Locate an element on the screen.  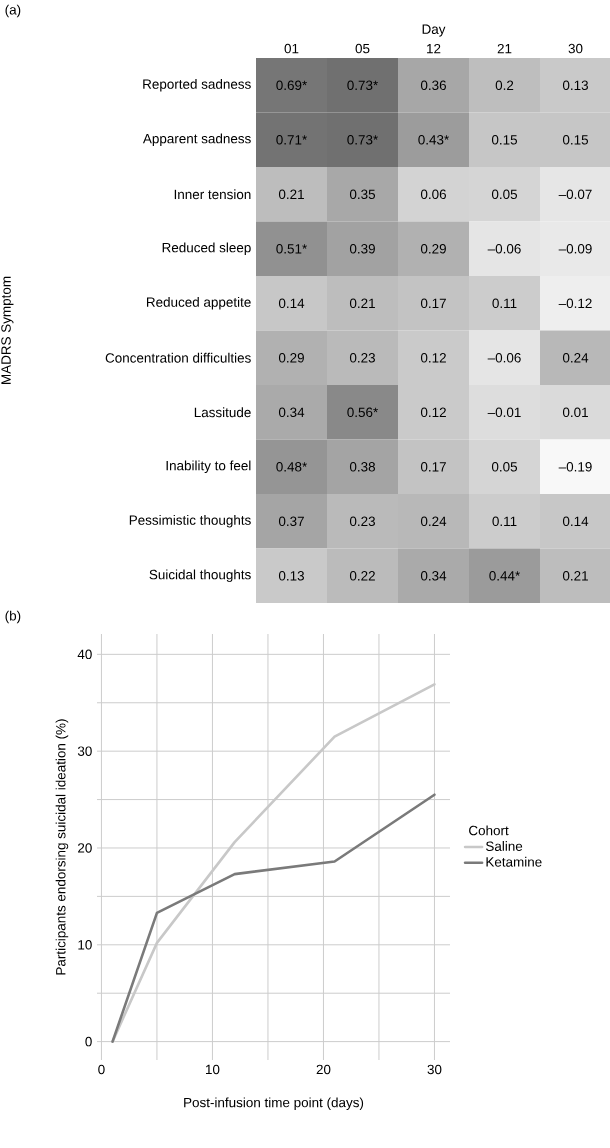
y-tick-label: Concentration difficulties is located at coordinates (178, 357).